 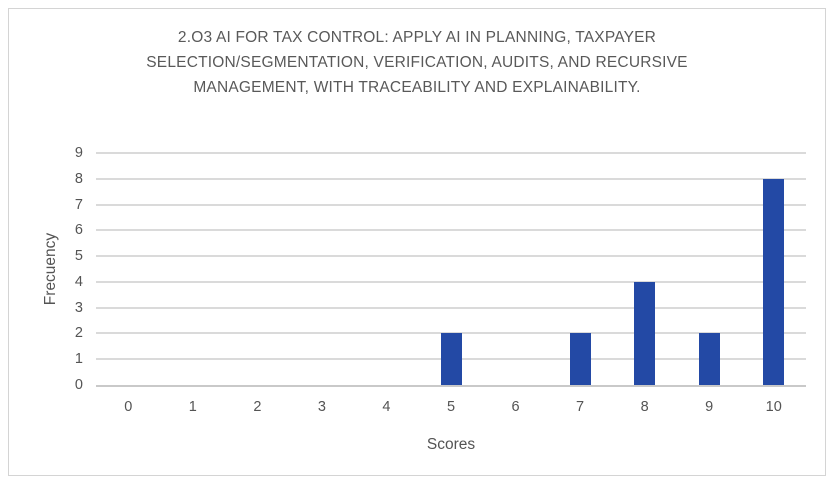 I want to click on y-tick-label: 9, so click(x=78, y=153).